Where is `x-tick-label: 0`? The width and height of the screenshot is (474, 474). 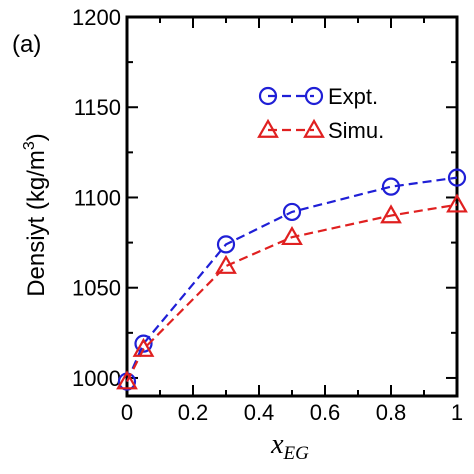
x-tick-label: 0 is located at coordinates (127, 412).